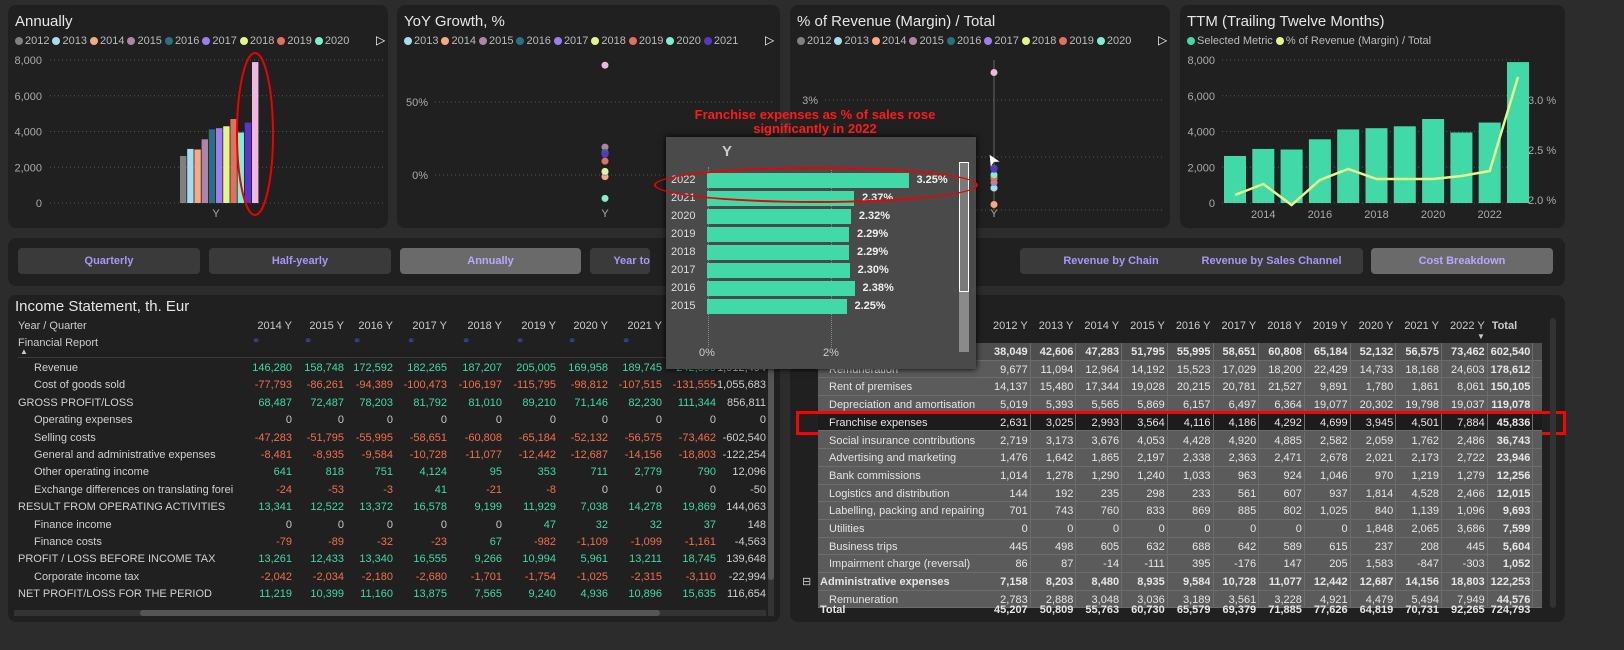  Describe the element at coordinates (1070, 529) in the screenshot. I see `value-cell: 0` at that location.